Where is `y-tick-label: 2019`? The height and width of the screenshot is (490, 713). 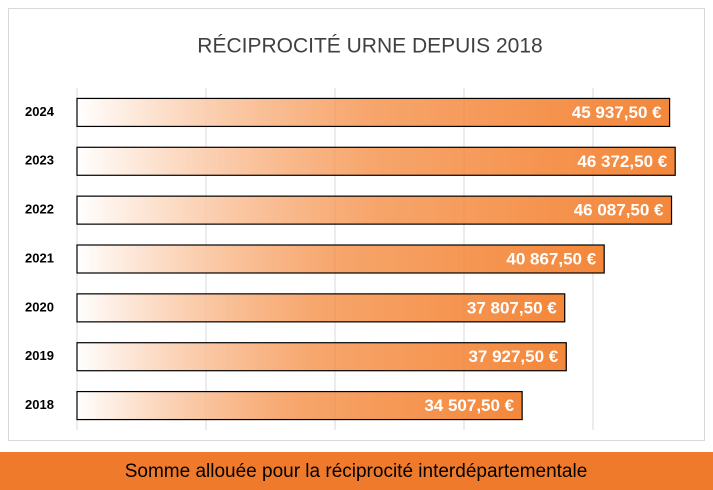 y-tick-label: 2019 is located at coordinates (39, 355).